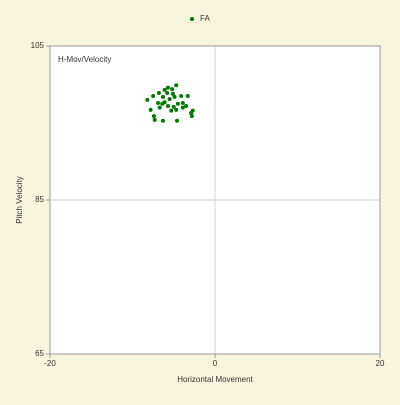 Image resolution: width=400 pixels, height=405 pixels. I want to click on y-tick-label: 85, so click(39, 199).